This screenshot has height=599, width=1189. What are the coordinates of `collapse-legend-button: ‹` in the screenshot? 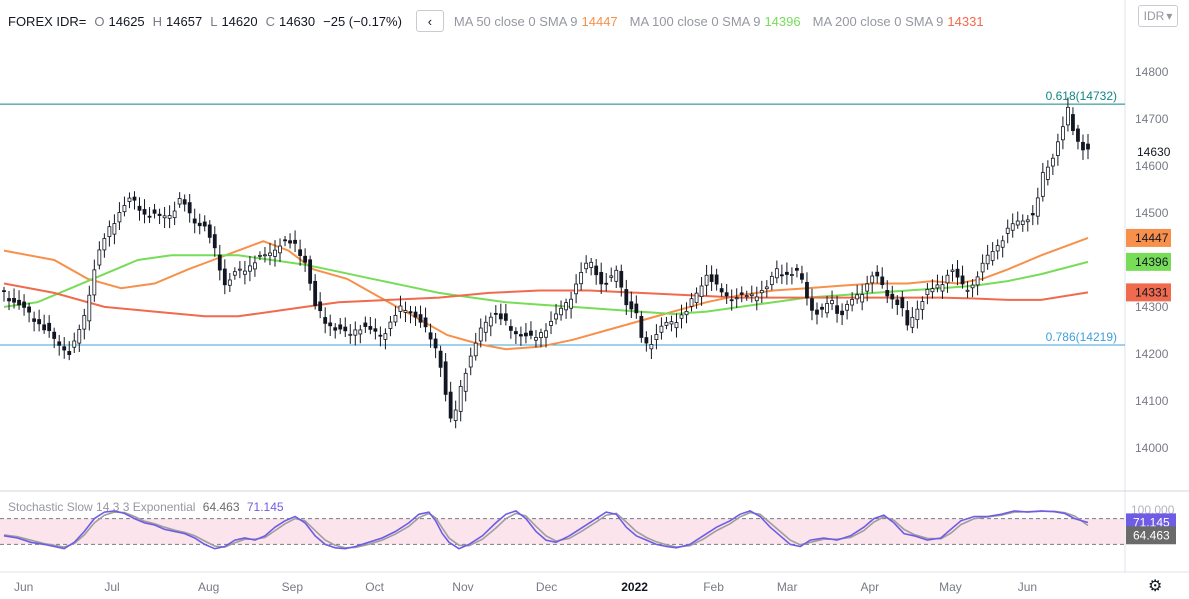 It's located at (429, 21).